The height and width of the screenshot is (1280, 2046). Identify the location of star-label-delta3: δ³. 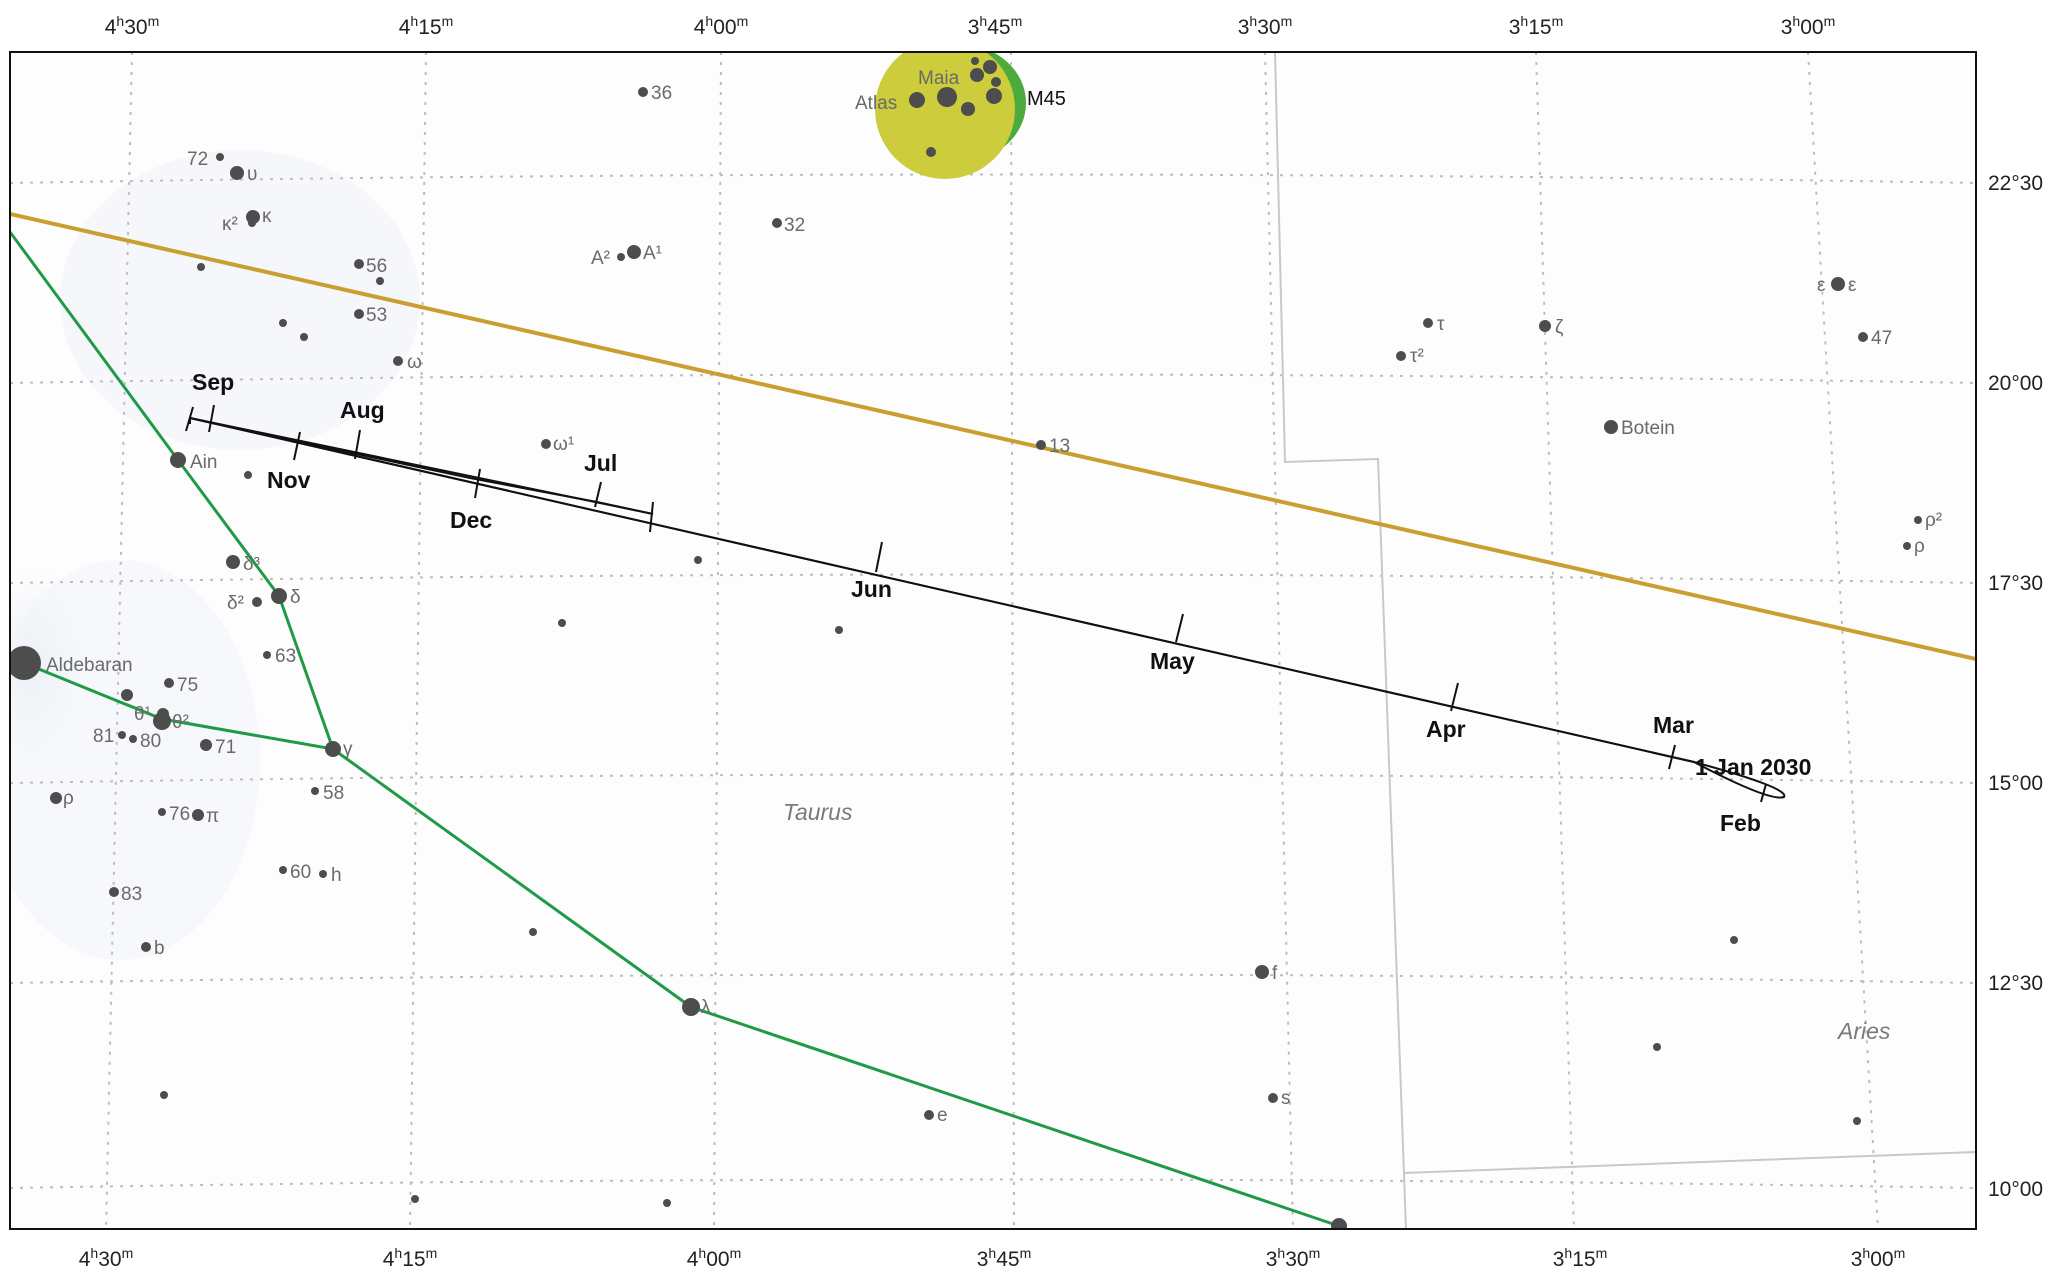
(251, 564).